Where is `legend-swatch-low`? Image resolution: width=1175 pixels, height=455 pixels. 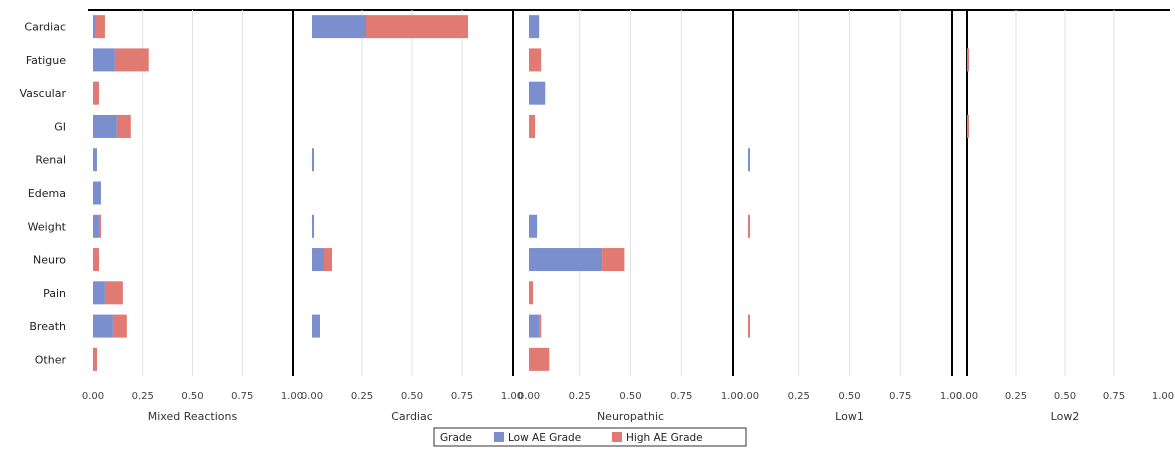 legend-swatch-low is located at coordinates (499, 437).